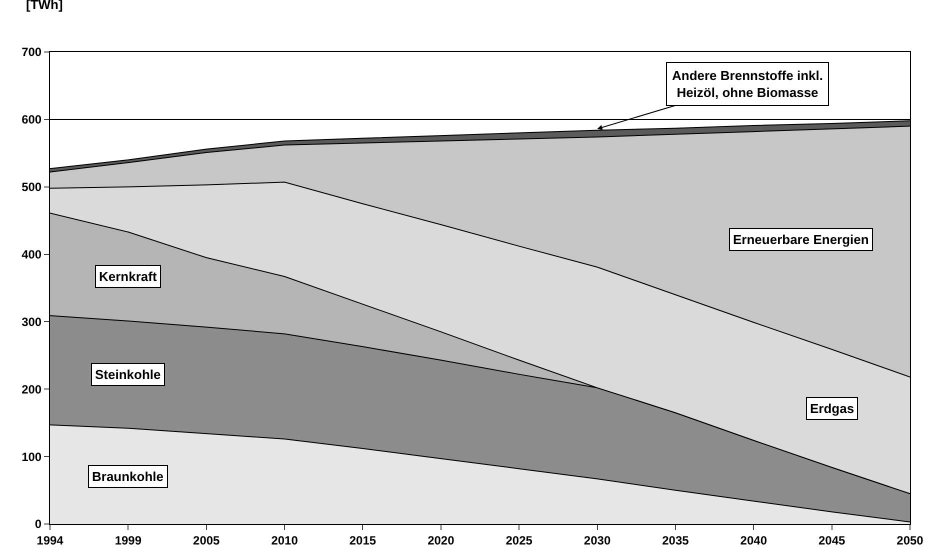 Image resolution: width=928 pixels, height=554 pixels. Describe the element at coordinates (128, 374) in the screenshot. I see `series-label: Steinkohle` at that location.